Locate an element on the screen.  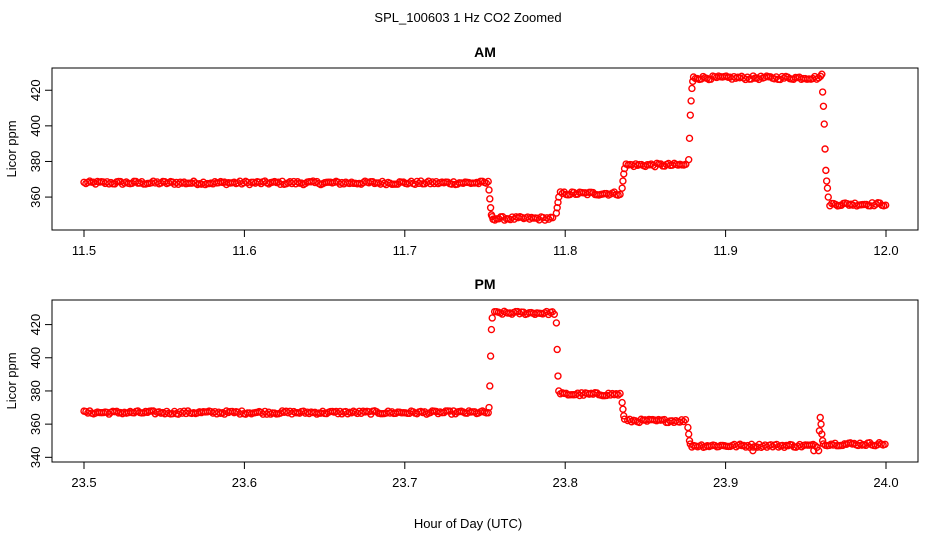
panel-pm-x-axis: 23.5 23.6 23.7 23.8 23.9 24.0 is located at coordinates (485, 476).